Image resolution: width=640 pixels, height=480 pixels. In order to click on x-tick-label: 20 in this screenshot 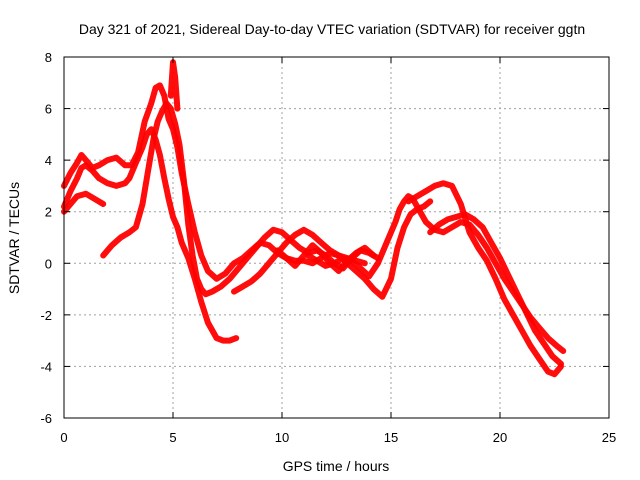, I will do `click(500, 437)`.